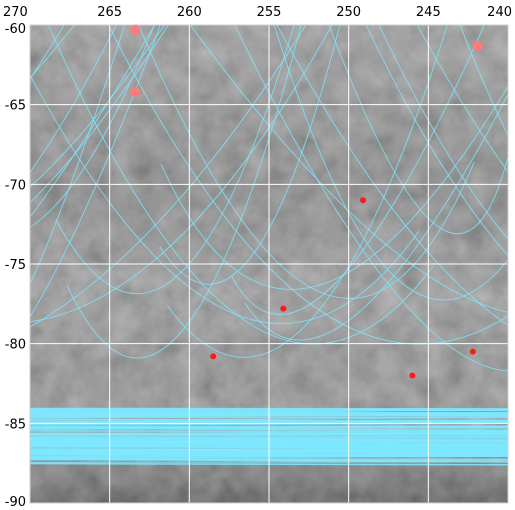 This screenshot has height=510, width=515. What do you see at coordinates (348, 12) in the screenshot?
I see `longitude-tick-label: 250` at bounding box center [348, 12].